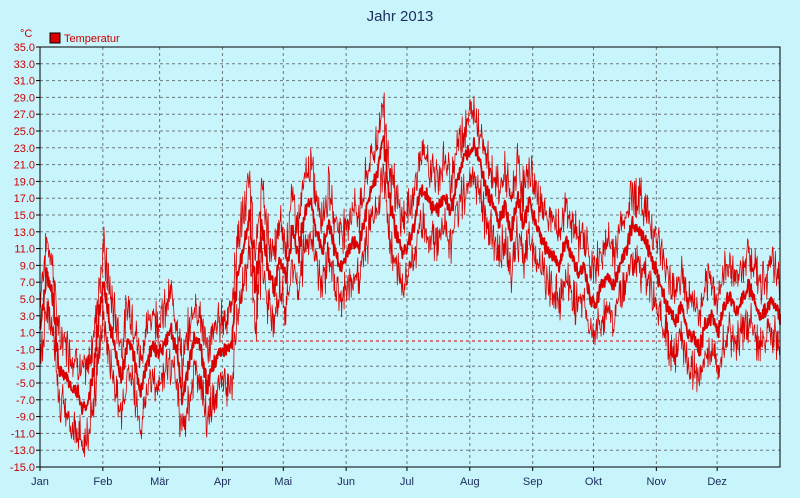  What do you see at coordinates (400, 16) in the screenshot?
I see `chart-title: Jahr 2013` at bounding box center [400, 16].